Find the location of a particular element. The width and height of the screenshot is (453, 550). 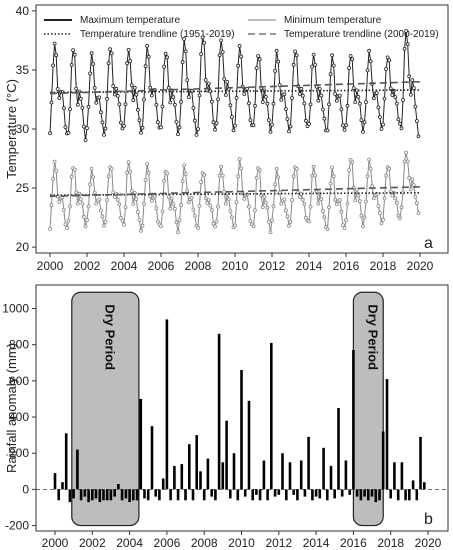

x-tick-label-a: 2004 is located at coordinates (124, 266).